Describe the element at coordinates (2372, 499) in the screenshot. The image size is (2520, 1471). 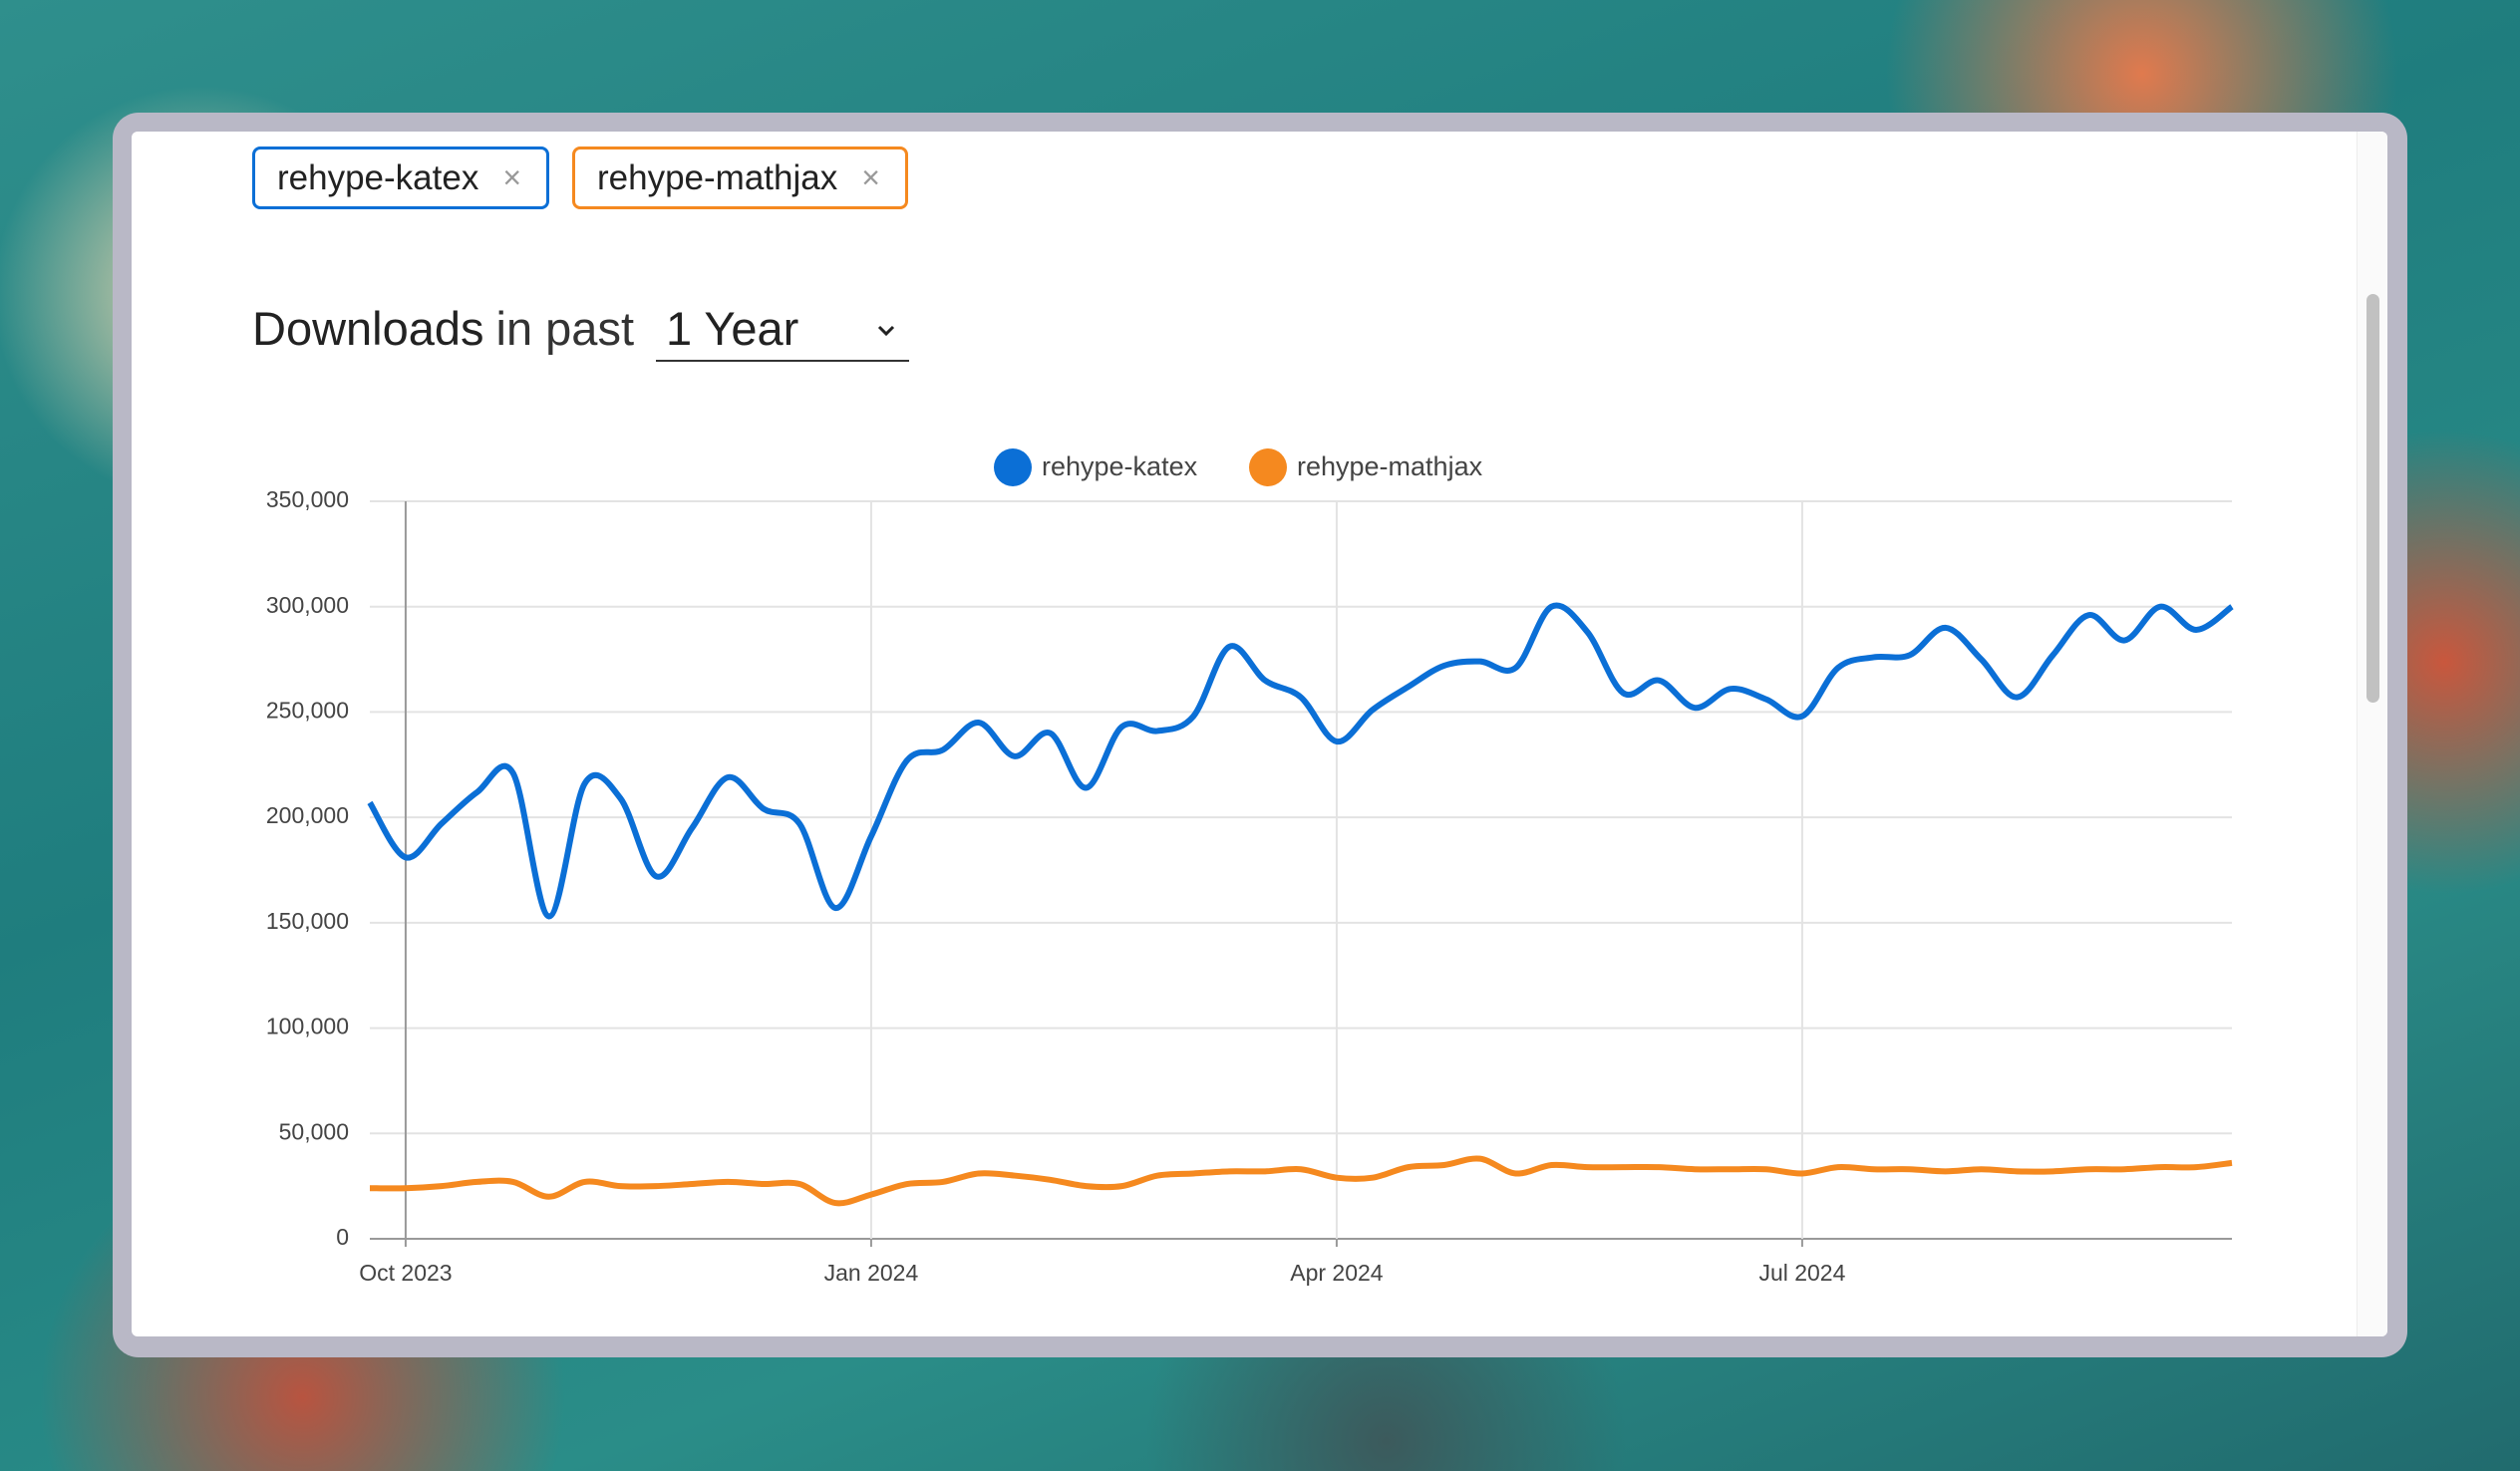
I see `scroll-thumb` at that location.